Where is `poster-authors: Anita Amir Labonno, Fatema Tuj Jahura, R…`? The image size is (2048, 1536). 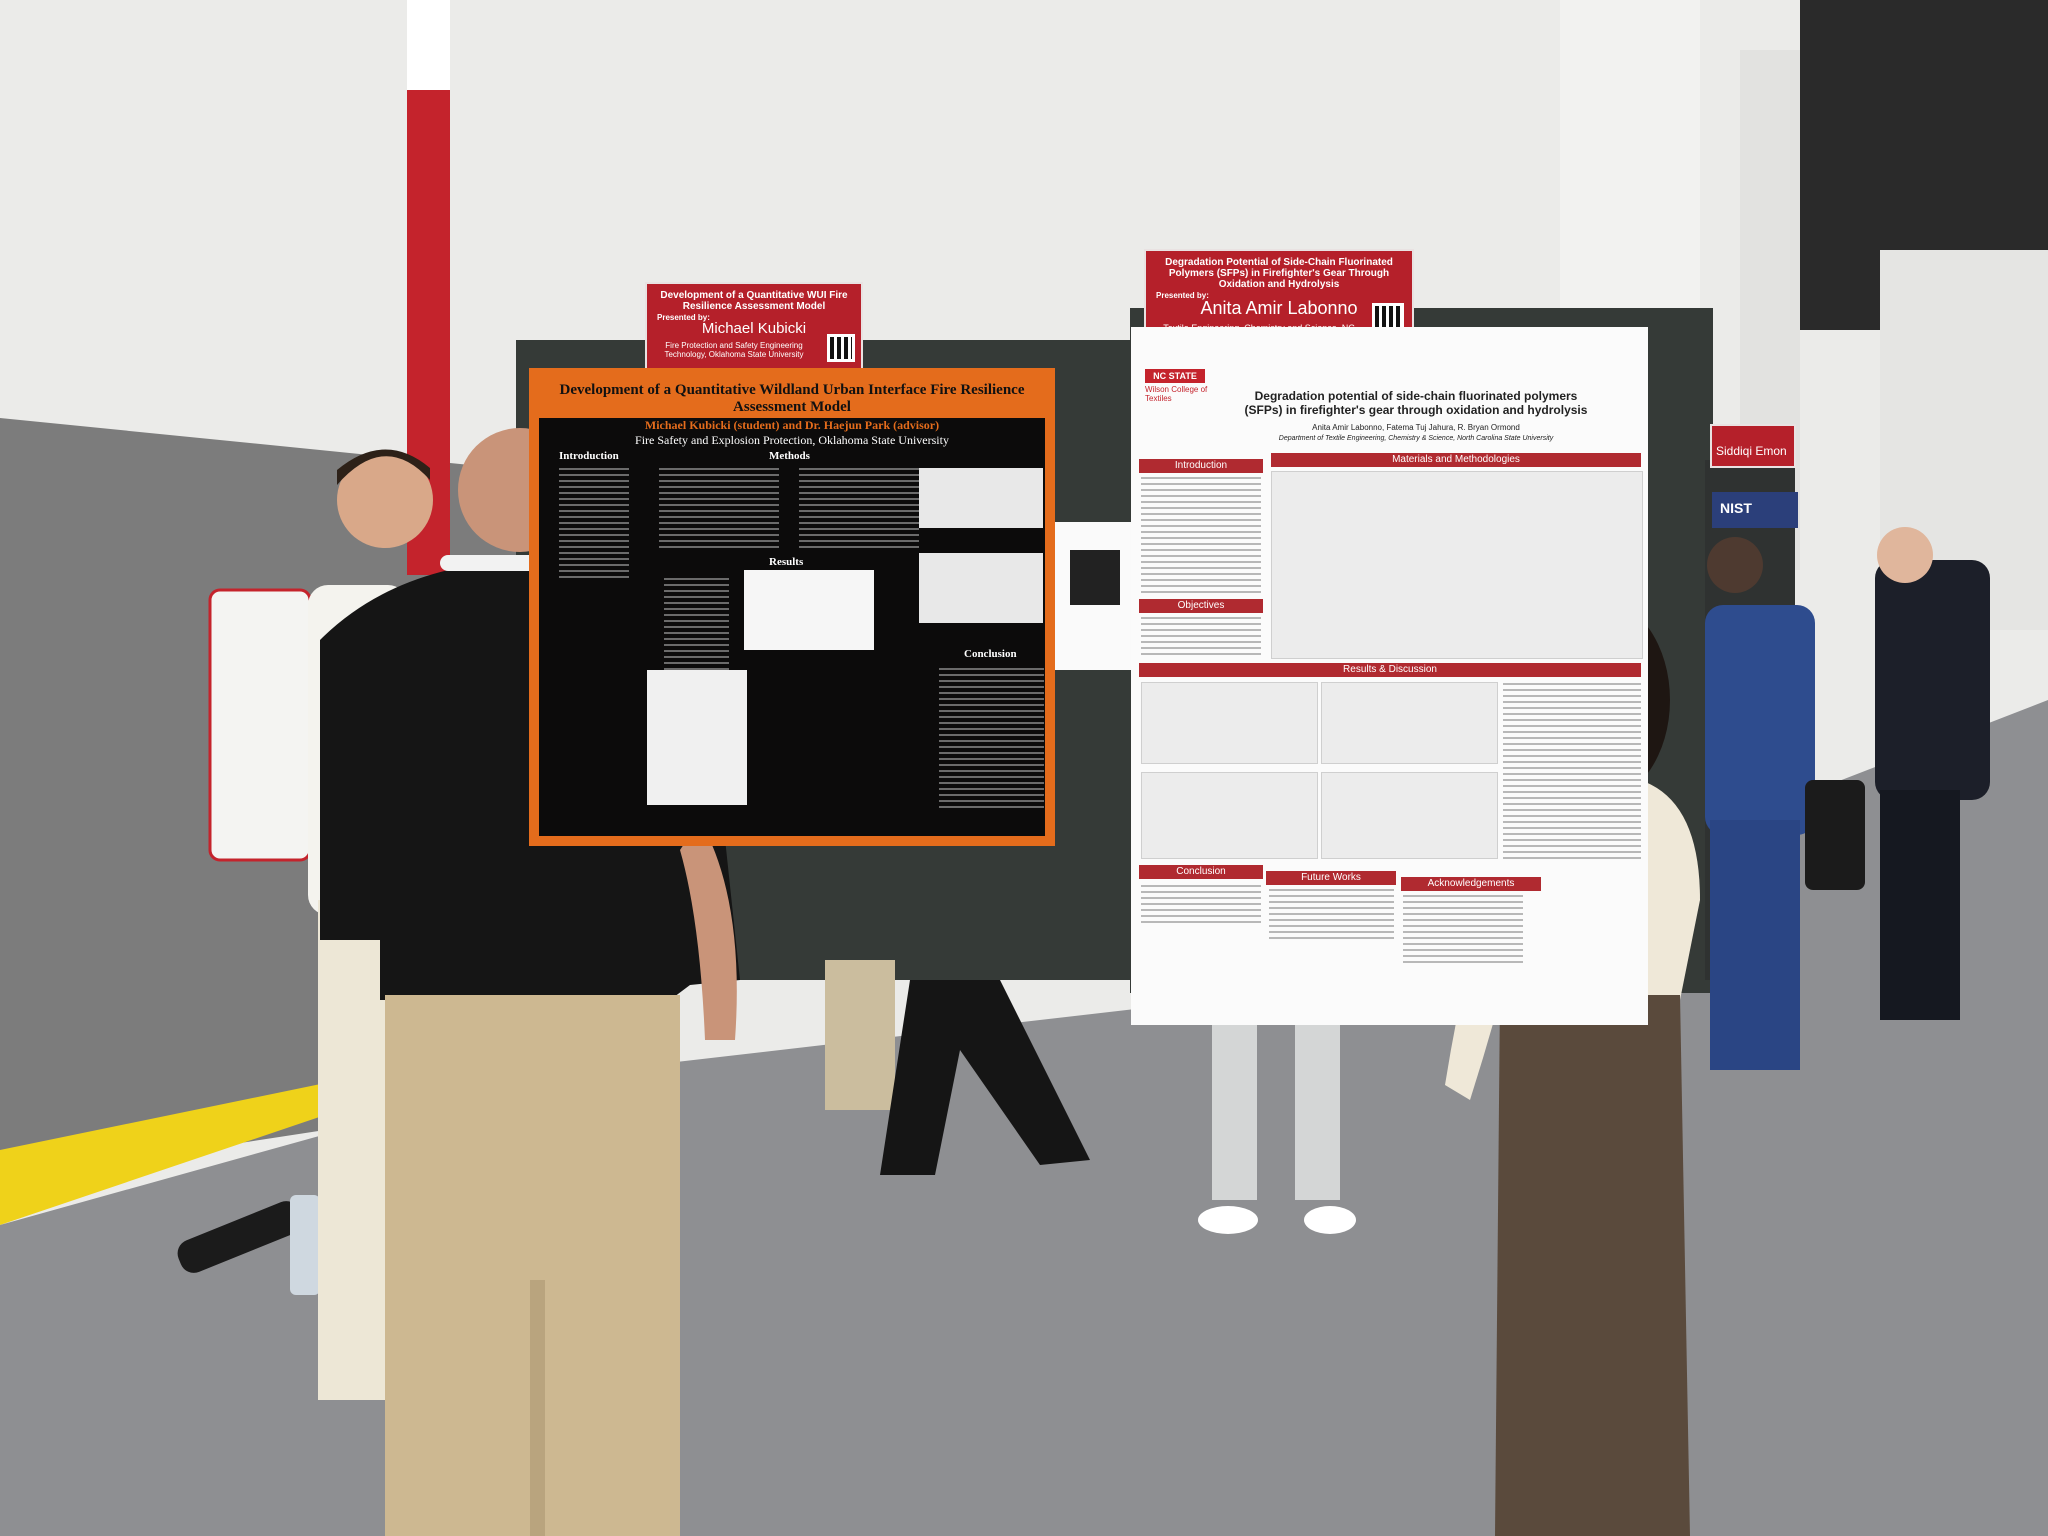 poster-authors: Anita Amir Labonno, Fatema Tuj Jahura, R… is located at coordinates (1416, 427).